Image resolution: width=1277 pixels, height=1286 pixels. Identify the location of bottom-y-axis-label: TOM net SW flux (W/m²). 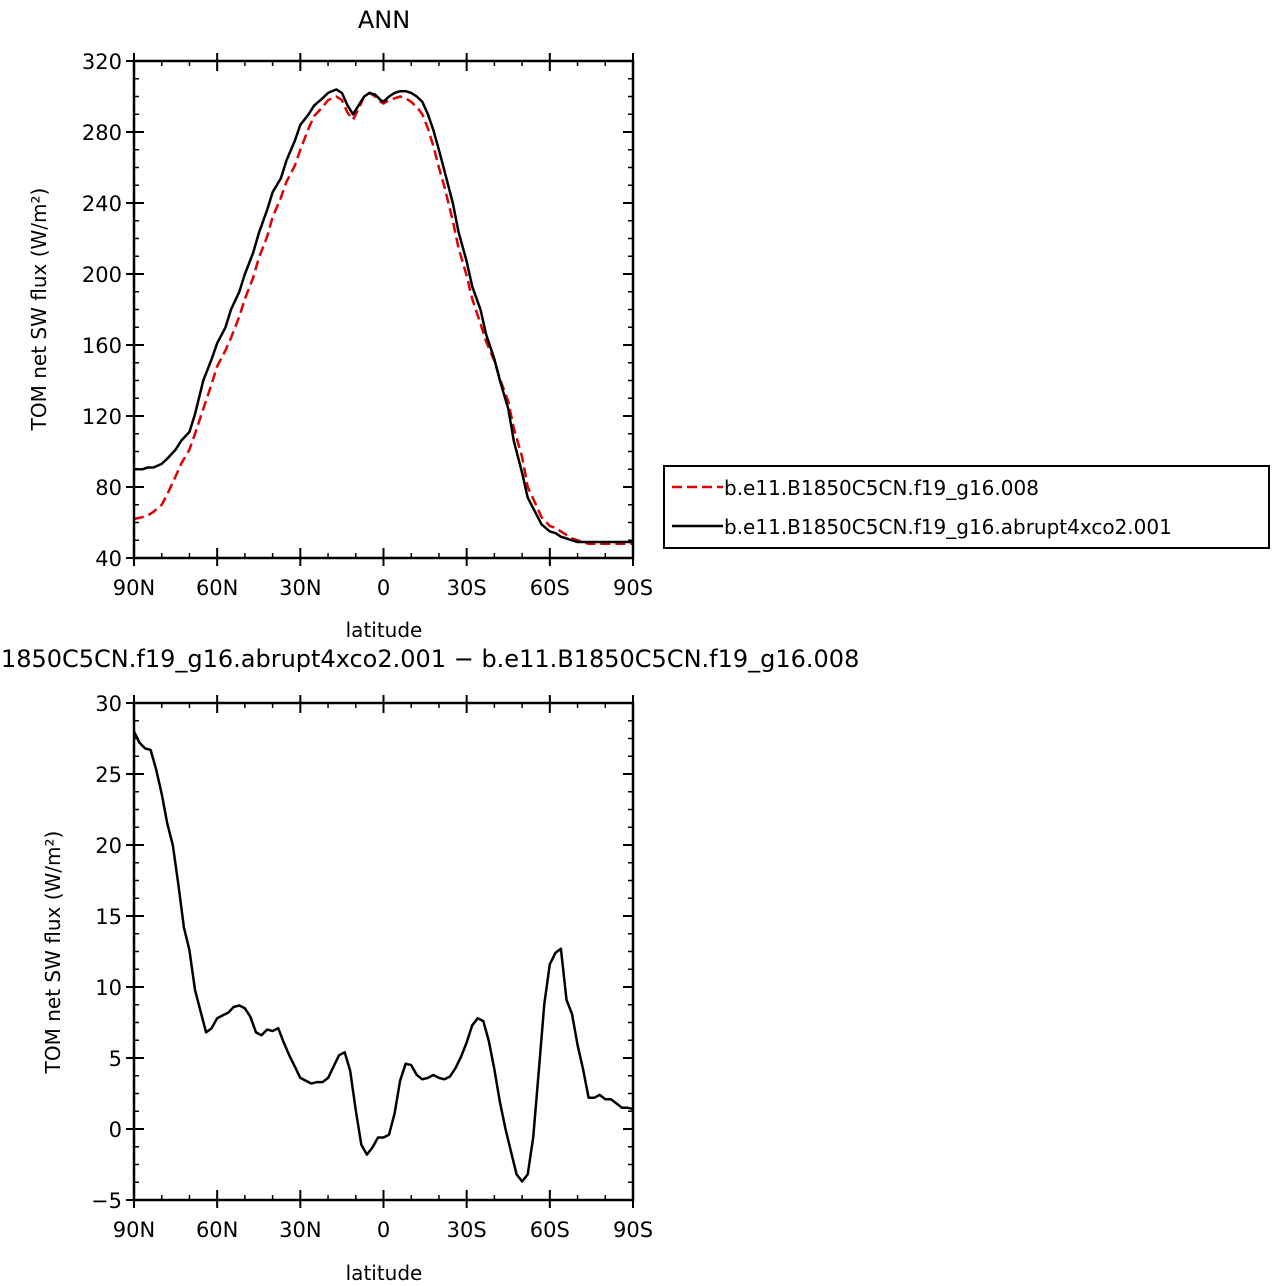
(53, 953).